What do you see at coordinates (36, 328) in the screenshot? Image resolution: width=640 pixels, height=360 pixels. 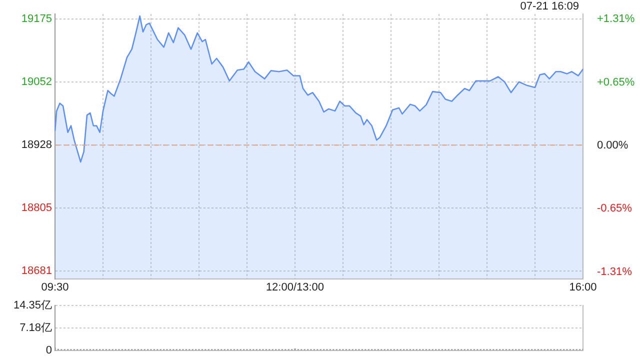 I see `y-tick-label: 7.18亿` at bounding box center [36, 328].